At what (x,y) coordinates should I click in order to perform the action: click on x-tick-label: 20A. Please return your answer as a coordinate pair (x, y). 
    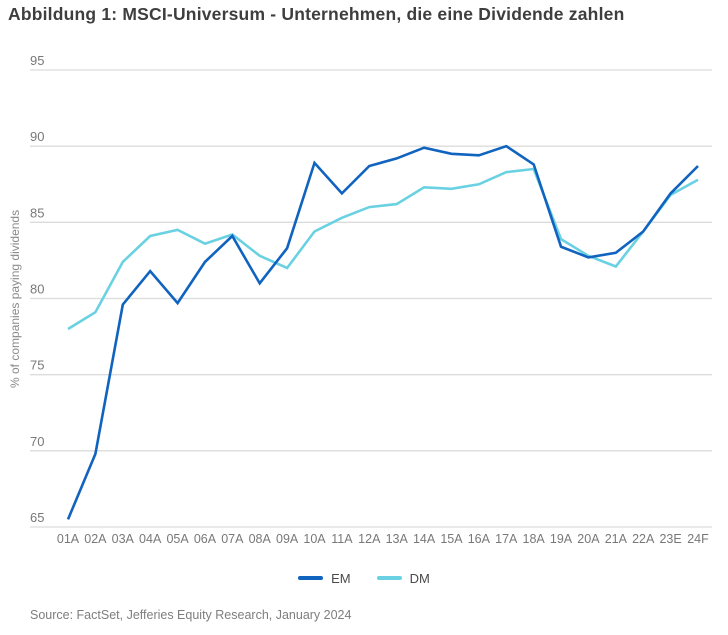
    Looking at the image, I should click on (588, 539).